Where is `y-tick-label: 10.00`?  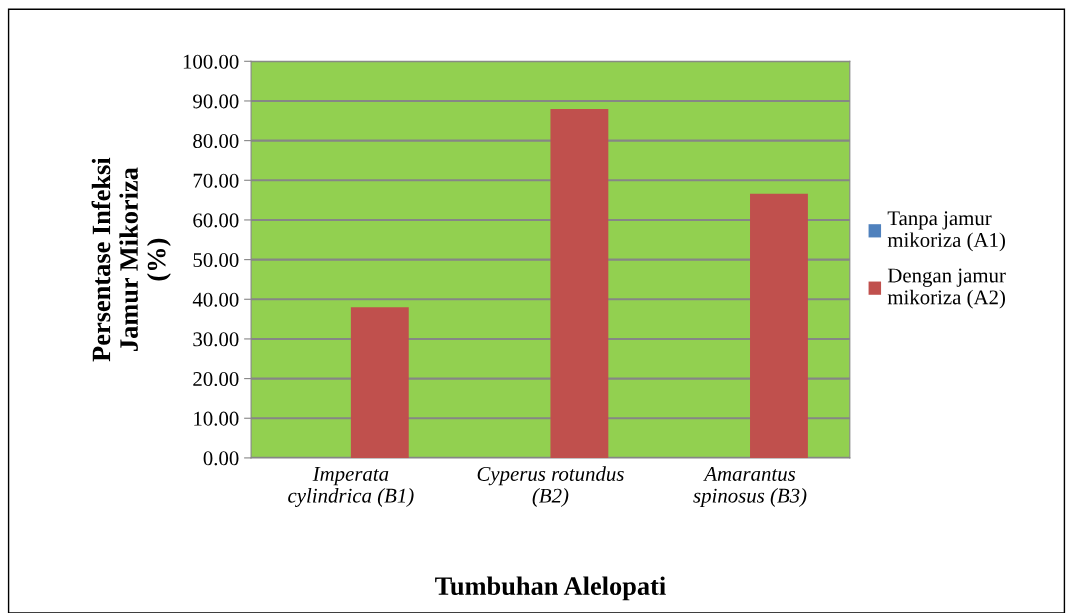
y-tick-label: 10.00 is located at coordinates (216, 418).